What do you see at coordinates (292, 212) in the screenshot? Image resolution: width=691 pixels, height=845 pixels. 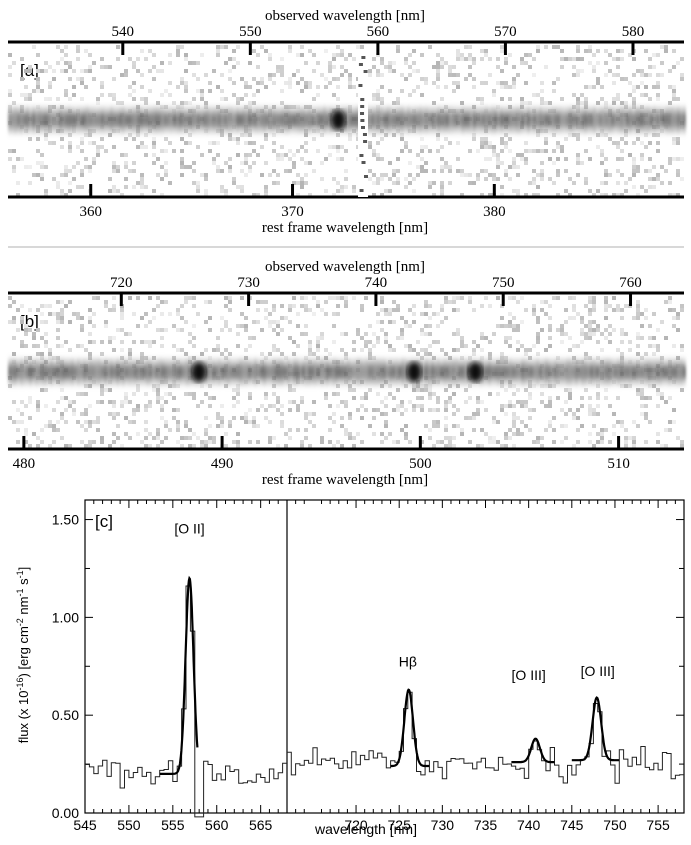 I see `bottom-tick-label: 370` at bounding box center [292, 212].